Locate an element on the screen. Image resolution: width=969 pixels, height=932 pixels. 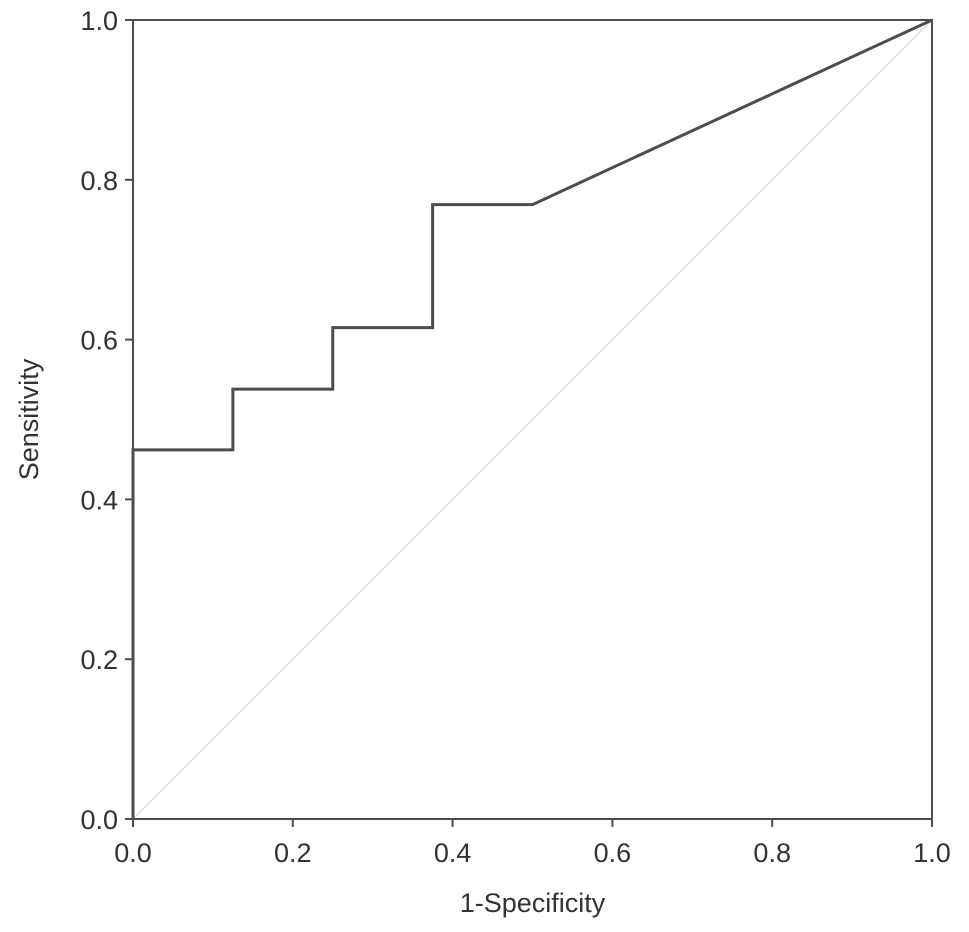
x-tick-label: 0.6 is located at coordinates (613, 853).